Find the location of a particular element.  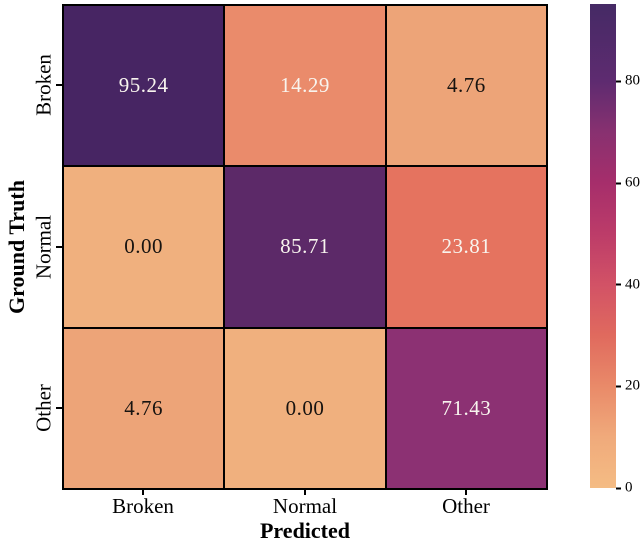

heatmap-cell: 95.24 is located at coordinates (144, 86).